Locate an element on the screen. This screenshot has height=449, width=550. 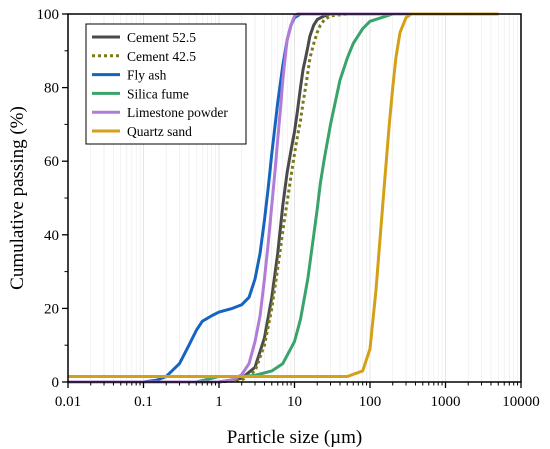
x-tick-label: 1 is located at coordinates (219, 402).